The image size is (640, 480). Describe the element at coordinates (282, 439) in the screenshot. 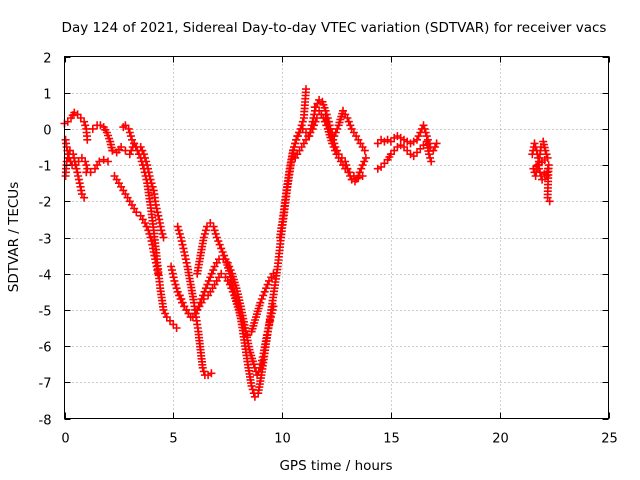

I see `x-tick-label: 10` at that location.